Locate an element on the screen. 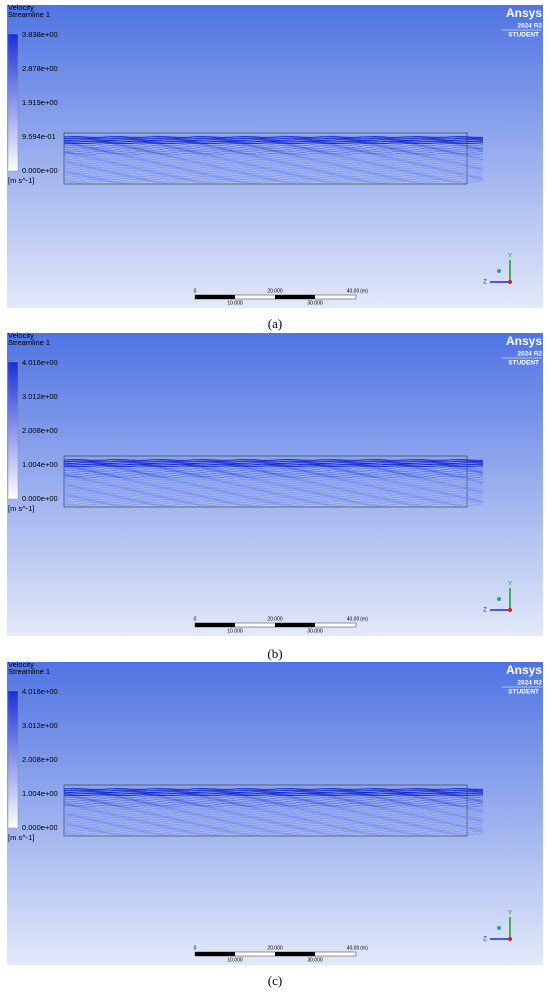 The image size is (550, 995). colorbar is located at coordinates (13, 759).